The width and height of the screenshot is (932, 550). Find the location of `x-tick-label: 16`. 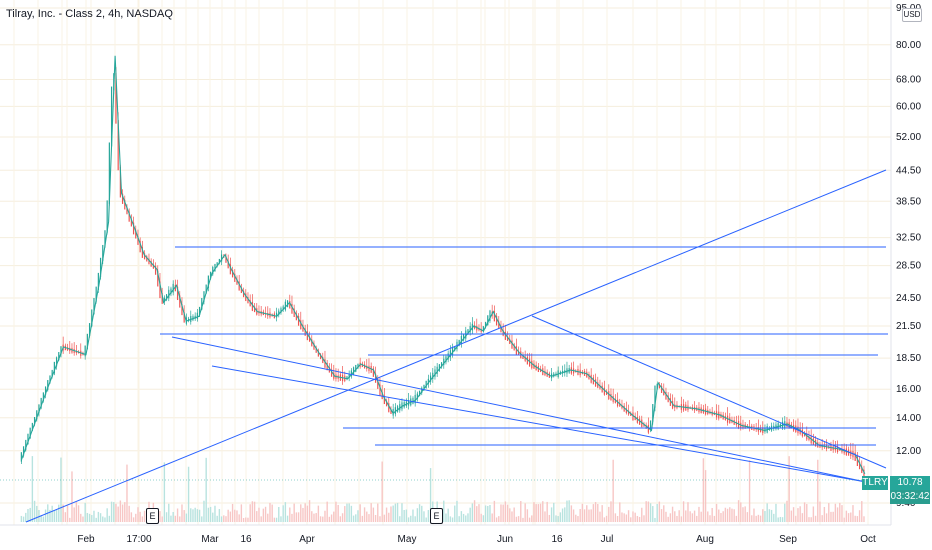

x-tick-label: 16 is located at coordinates (557, 539).